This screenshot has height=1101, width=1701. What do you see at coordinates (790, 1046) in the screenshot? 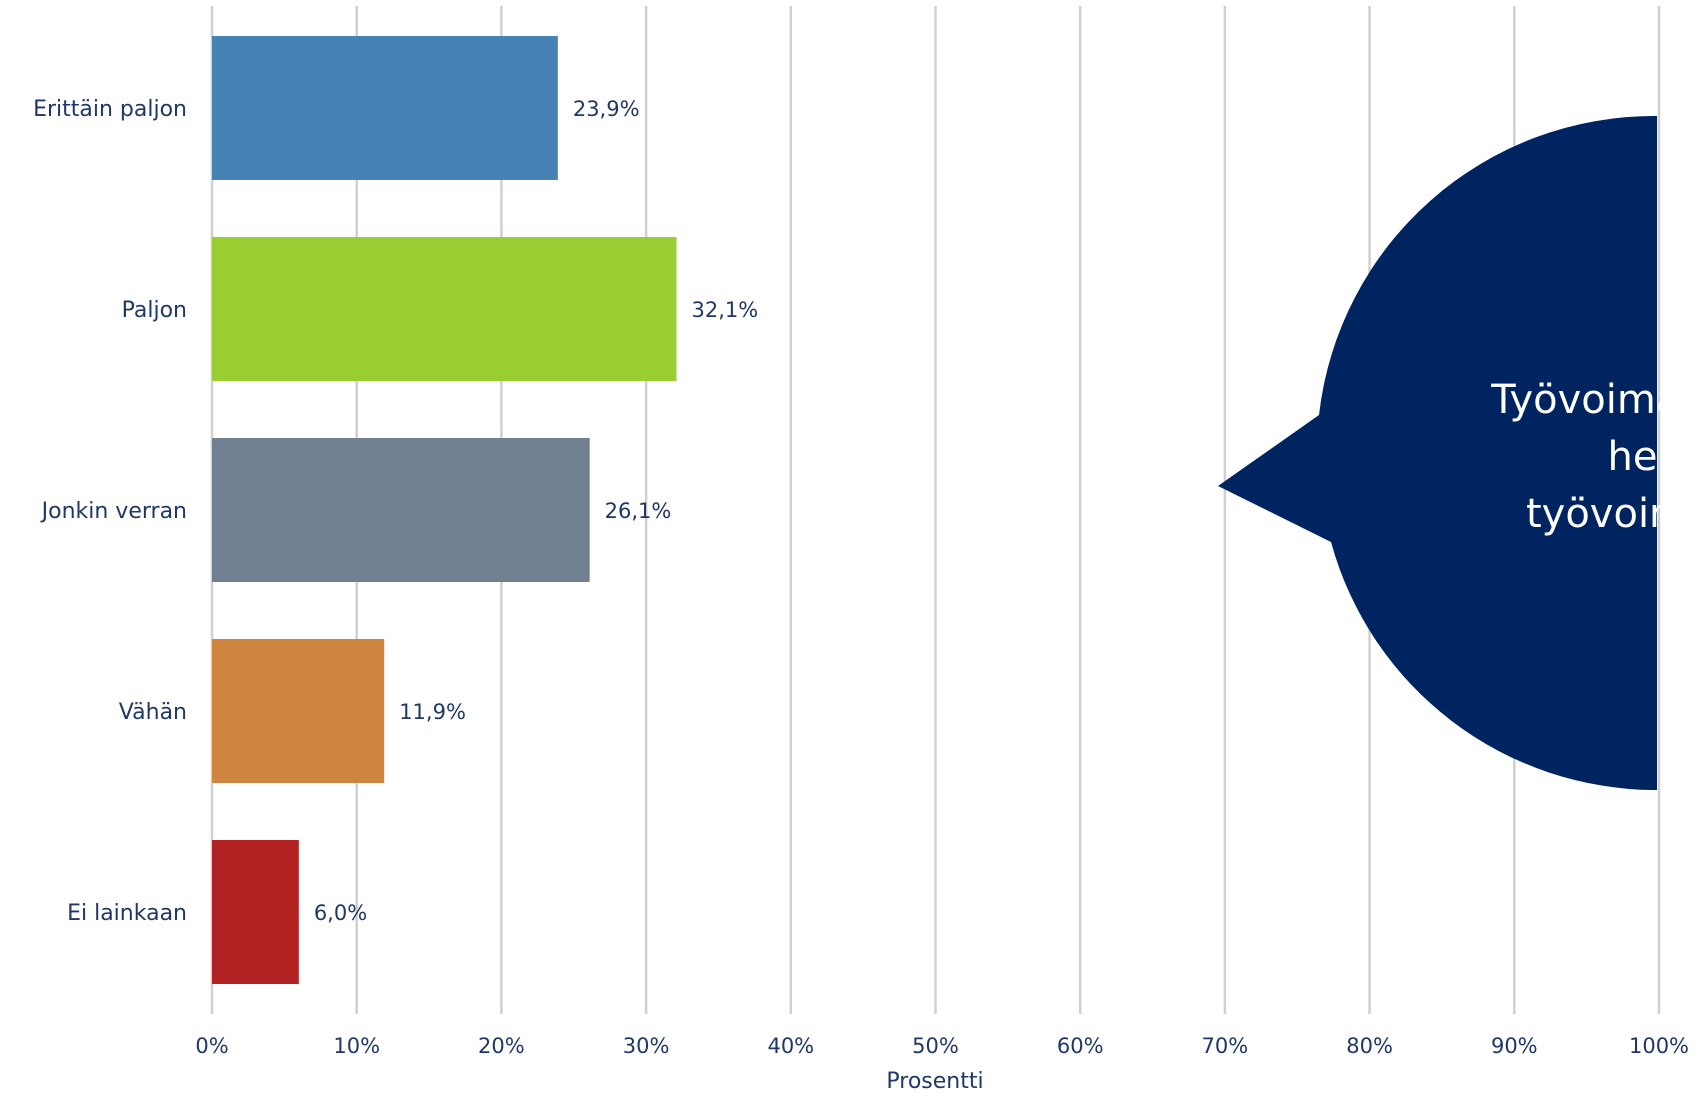
I see `x-tick-label: 40%` at bounding box center [790, 1046].